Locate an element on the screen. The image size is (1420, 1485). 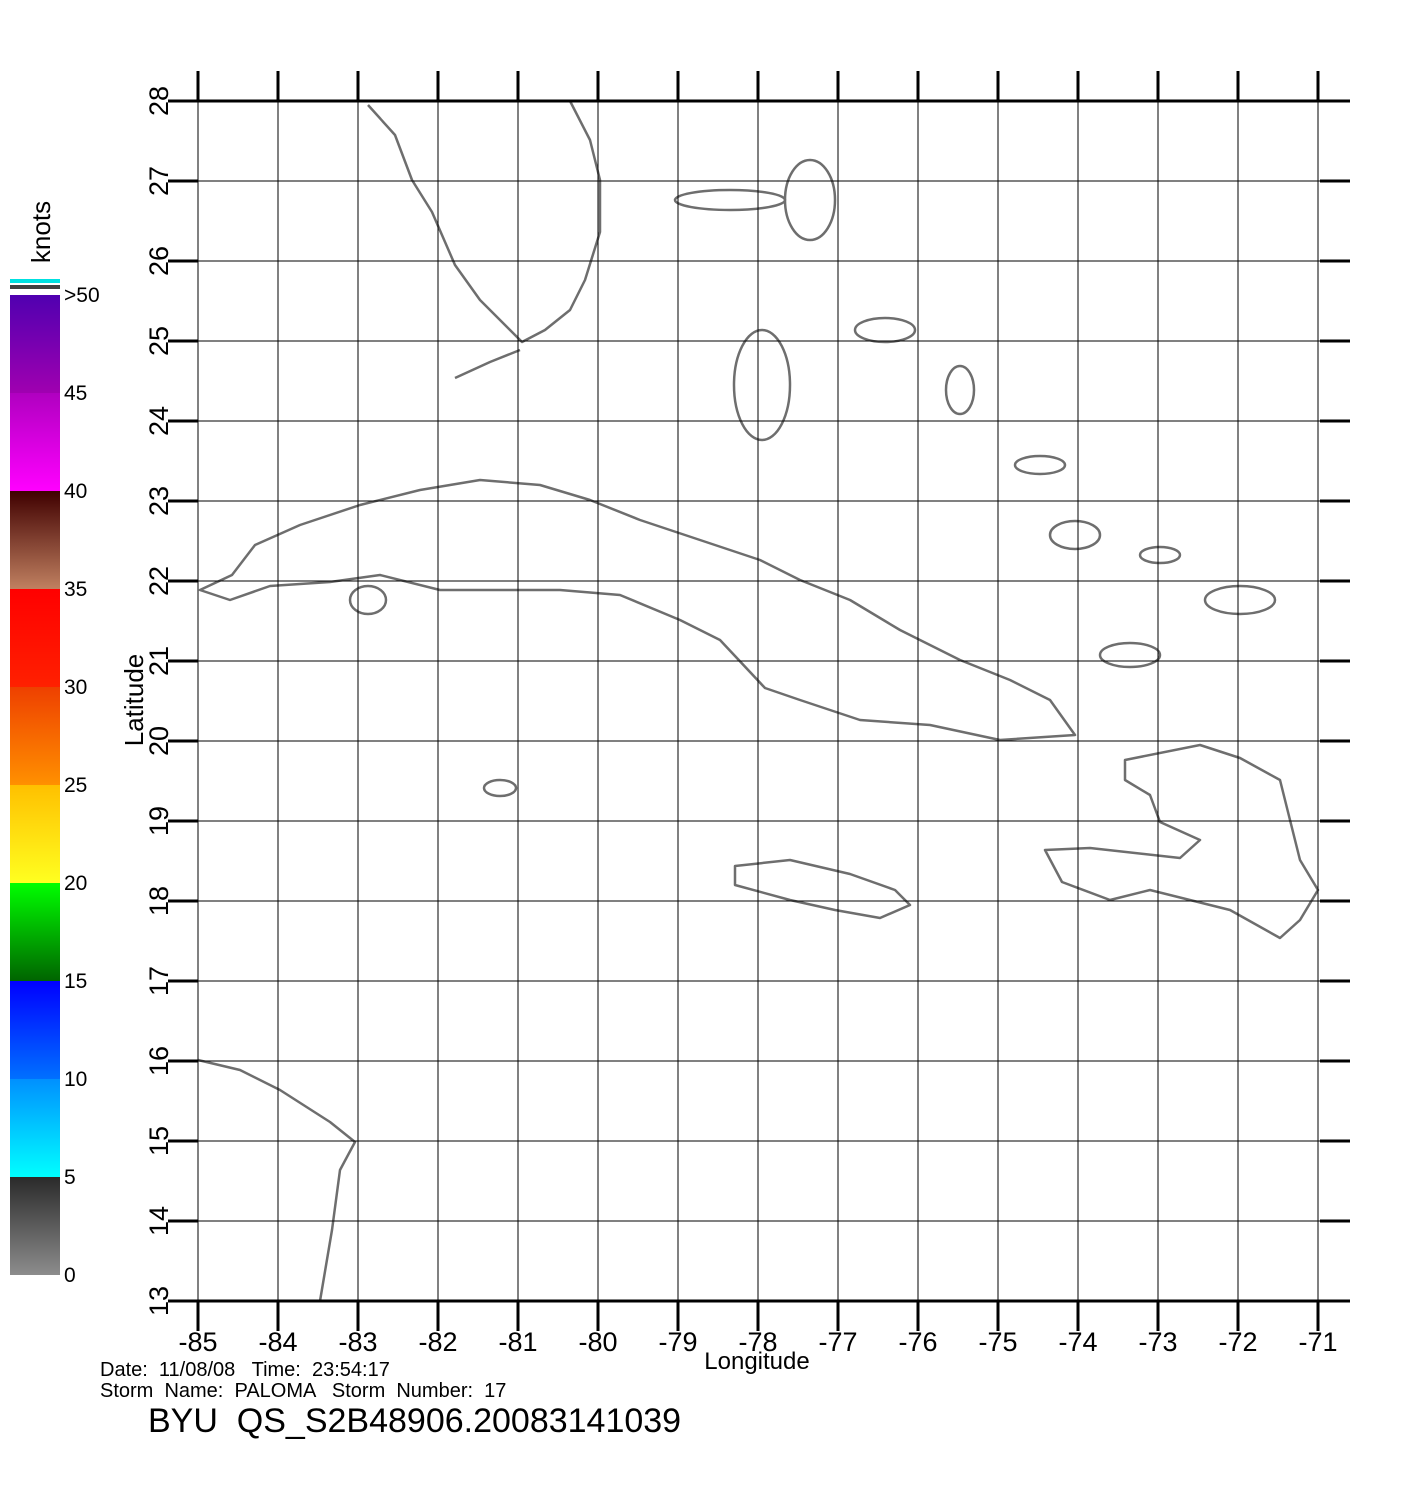
colorbar-tick-label: 15 is located at coordinates (75, 981).